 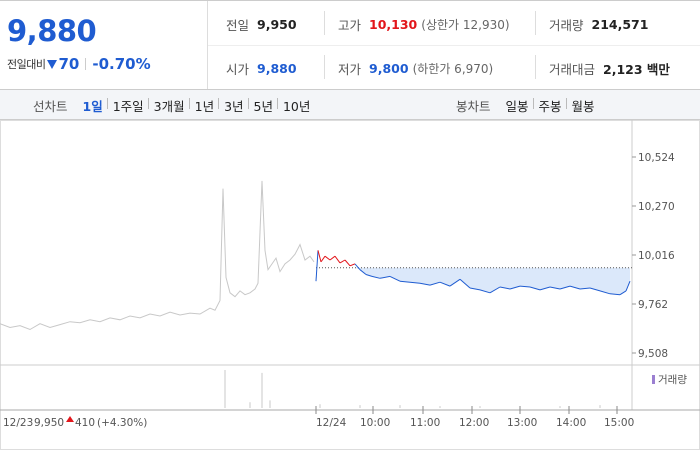 I want to click on x-tick-label: 15:00, so click(x=619, y=423).